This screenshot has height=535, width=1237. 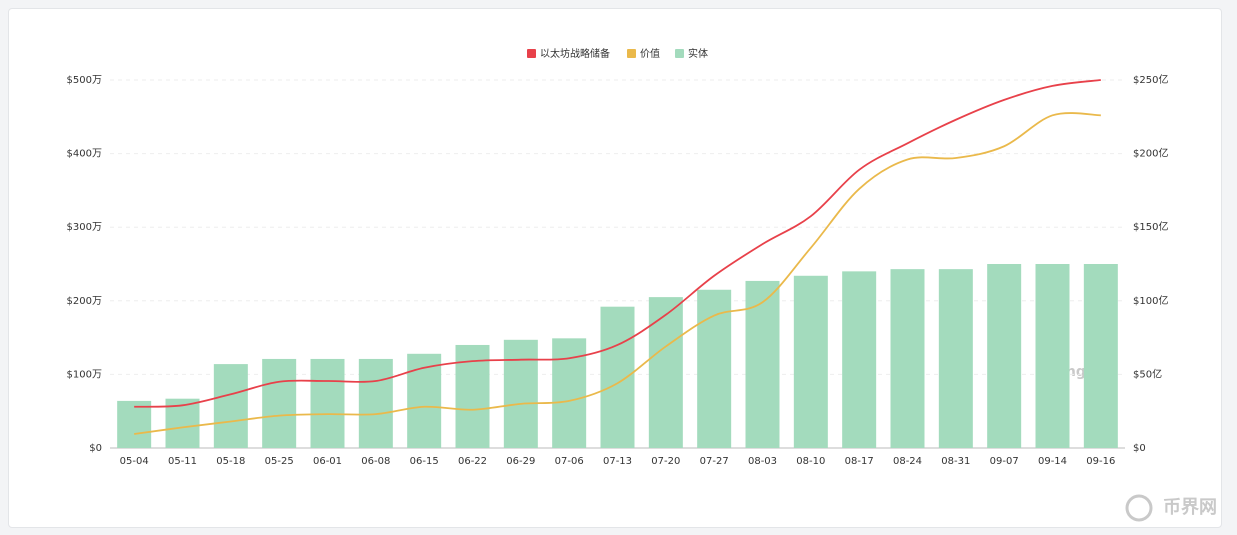 I want to click on x-tick-label: 08-10, so click(x=810, y=461).